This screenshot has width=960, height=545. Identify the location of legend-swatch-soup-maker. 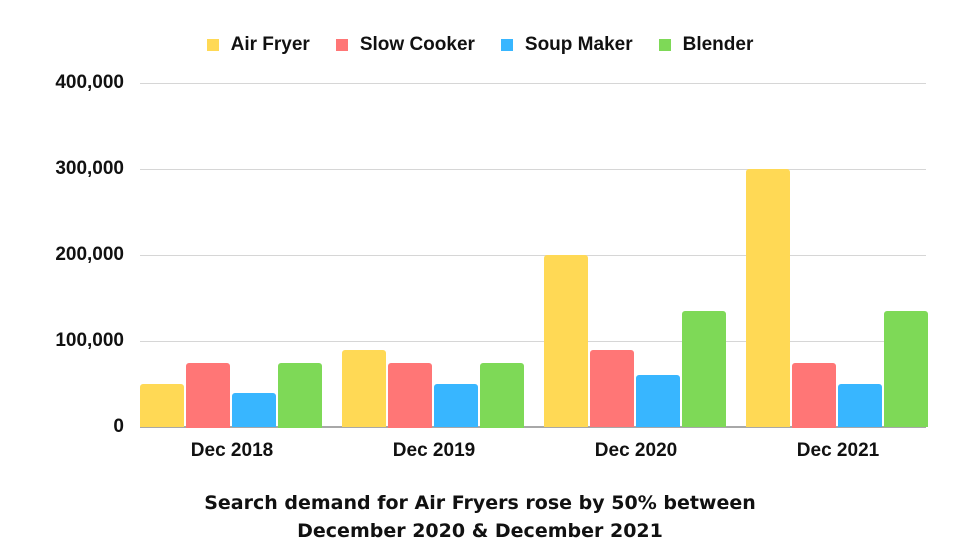
(506, 45).